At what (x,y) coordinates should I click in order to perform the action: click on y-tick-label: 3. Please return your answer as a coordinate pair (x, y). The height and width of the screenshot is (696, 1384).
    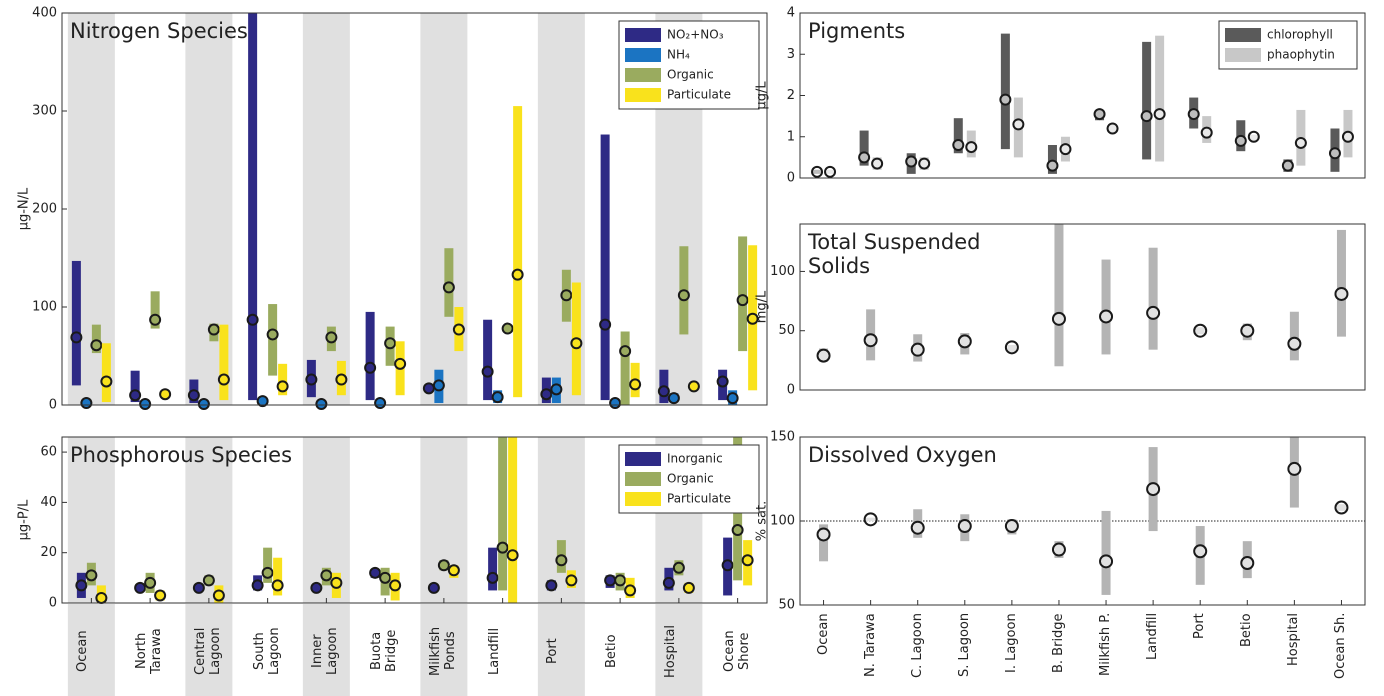
    Looking at the image, I should click on (791, 54).